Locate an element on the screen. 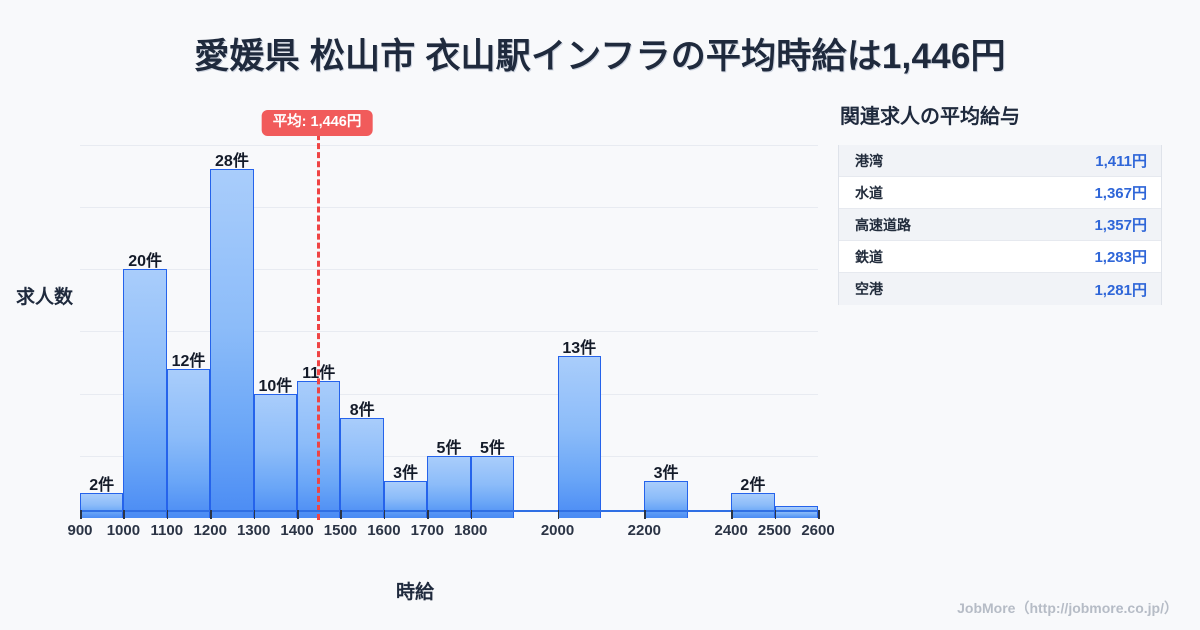 The width and height of the screenshot is (1200, 630). related-salary-title: 関連求人の平均給与 is located at coordinates (930, 117).